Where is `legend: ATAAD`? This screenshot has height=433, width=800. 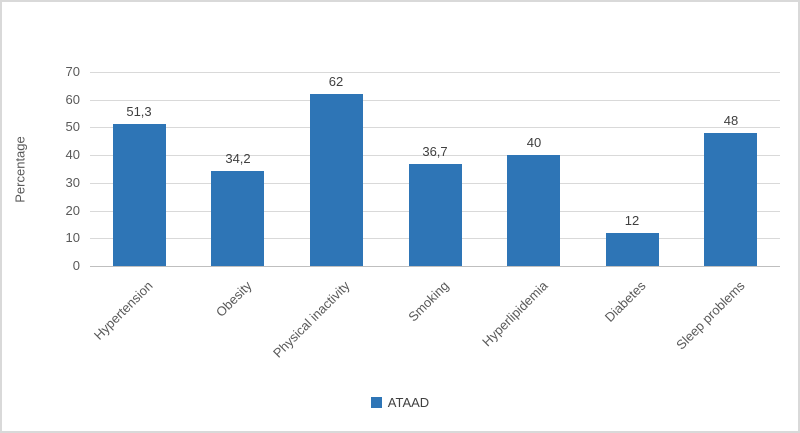 legend: ATAAD is located at coordinates (400, 402).